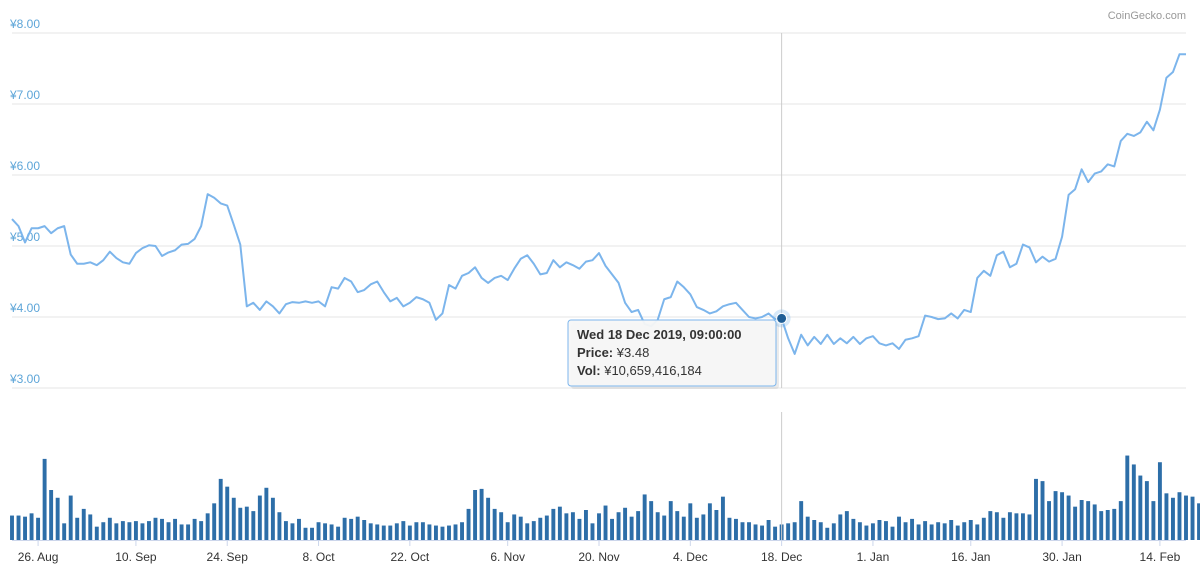 Image resolution: width=1200 pixels, height=579 pixels. I want to click on x-tick-label: 6. Nov, so click(507, 557).